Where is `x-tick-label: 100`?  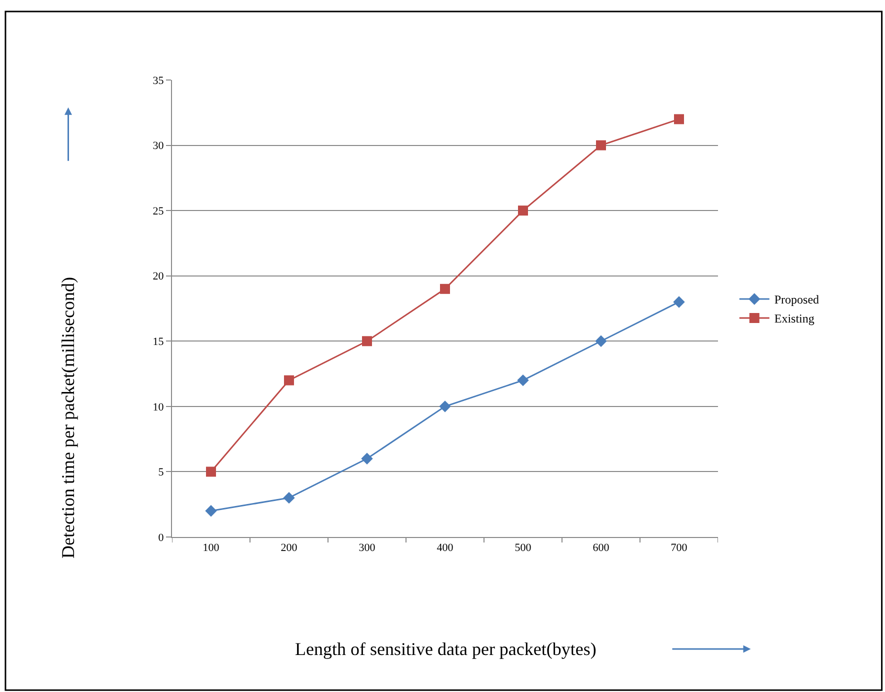
x-tick-label: 100 is located at coordinates (211, 548).